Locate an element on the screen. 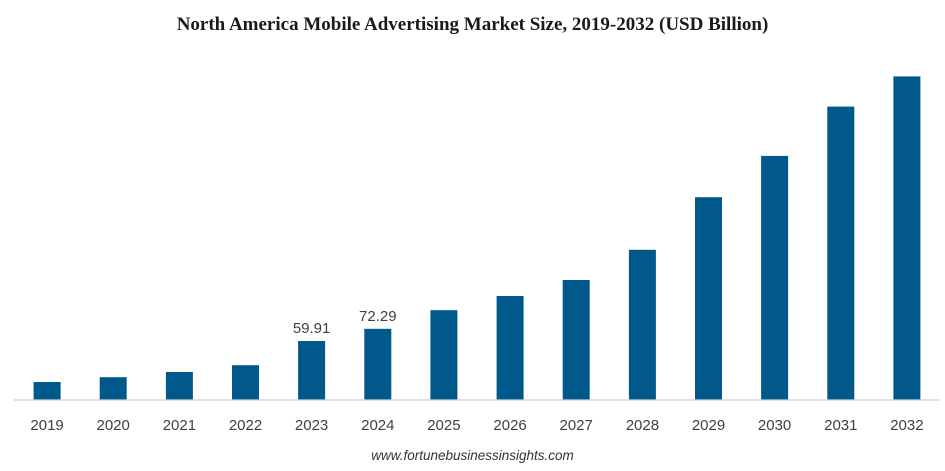 This screenshot has height=471, width=945. x-tick-2020: 2020 is located at coordinates (113, 425).